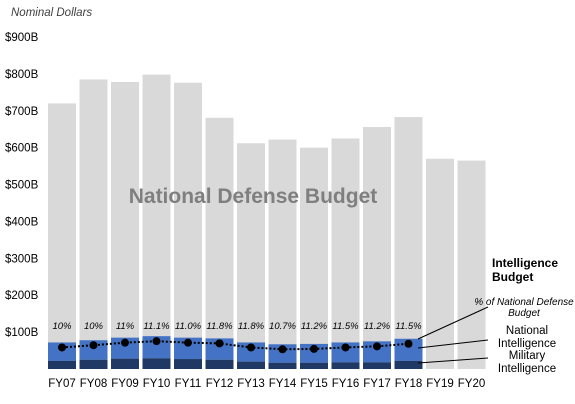 The width and height of the screenshot is (575, 404). I want to click on leader-line-percent, so click(453, 323).